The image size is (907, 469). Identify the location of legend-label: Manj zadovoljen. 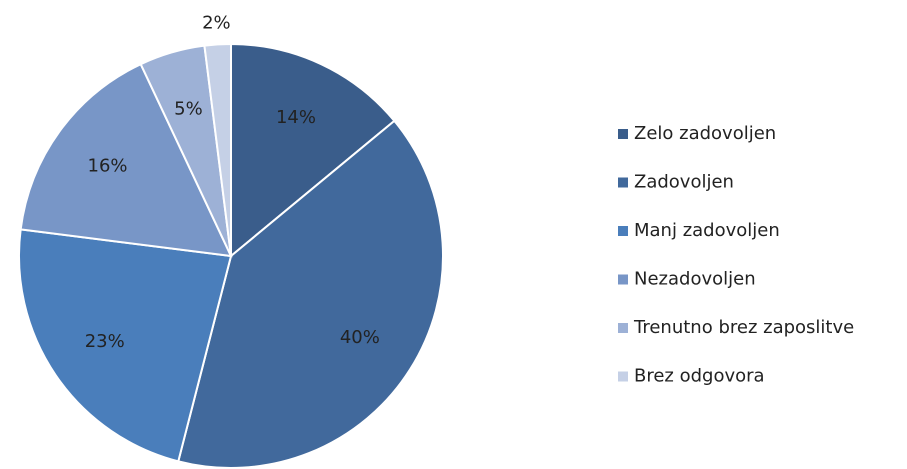
(707, 230).